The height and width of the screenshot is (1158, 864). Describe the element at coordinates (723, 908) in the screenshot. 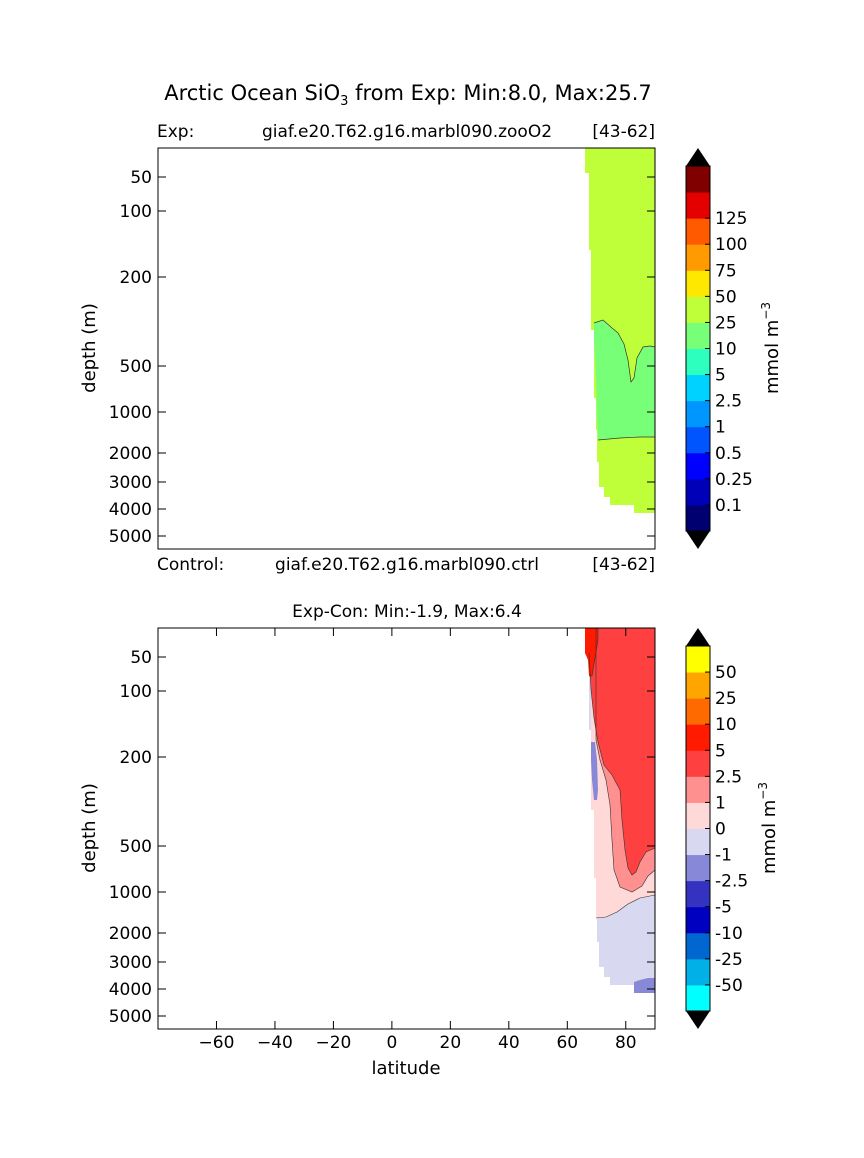

I see `colorbar-tick-label: -5` at that location.